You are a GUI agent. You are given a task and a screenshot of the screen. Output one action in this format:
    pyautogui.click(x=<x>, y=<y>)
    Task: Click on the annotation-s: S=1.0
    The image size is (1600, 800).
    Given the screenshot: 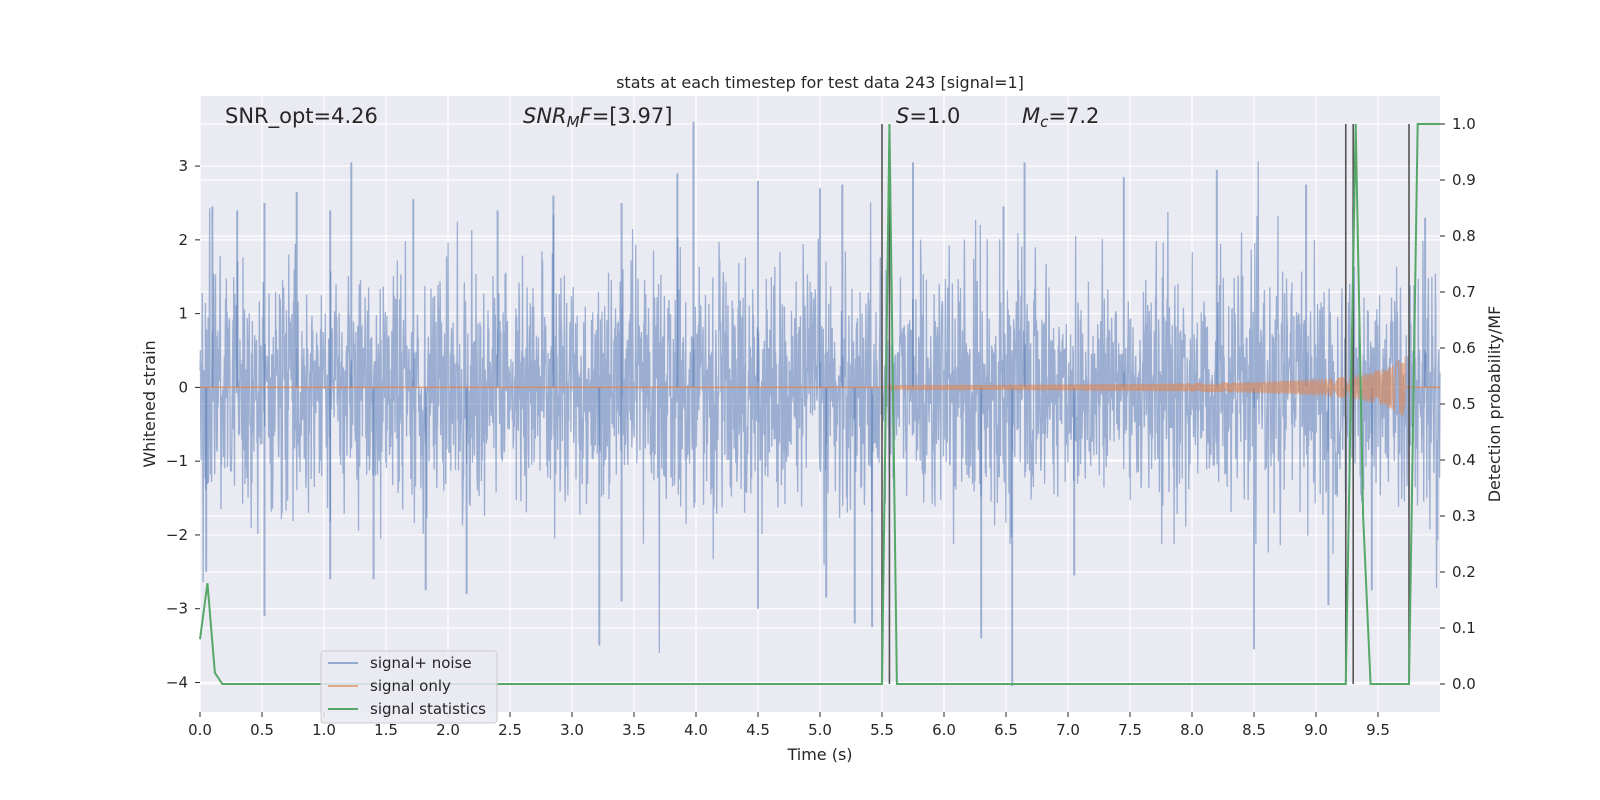 What is the action you would take?
    pyautogui.click(x=928, y=116)
    